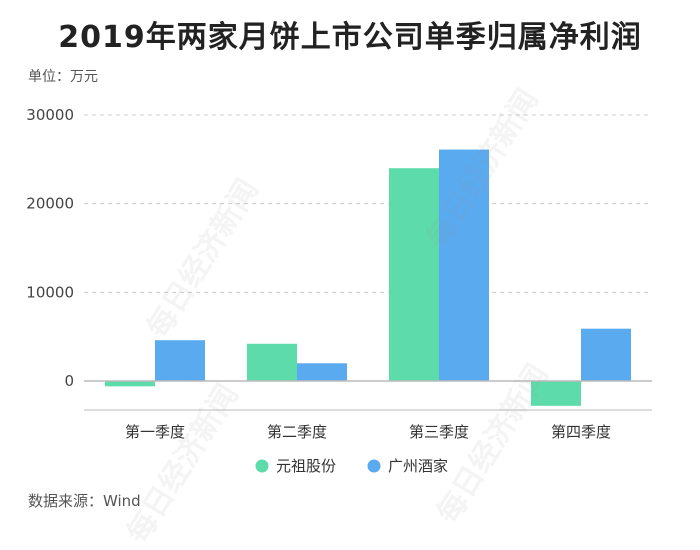 The image size is (700, 550). What do you see at coordinates (414, 274) in the screenshot?
I see `bar-yuanzu-q3` at bounding box center [414, 274].